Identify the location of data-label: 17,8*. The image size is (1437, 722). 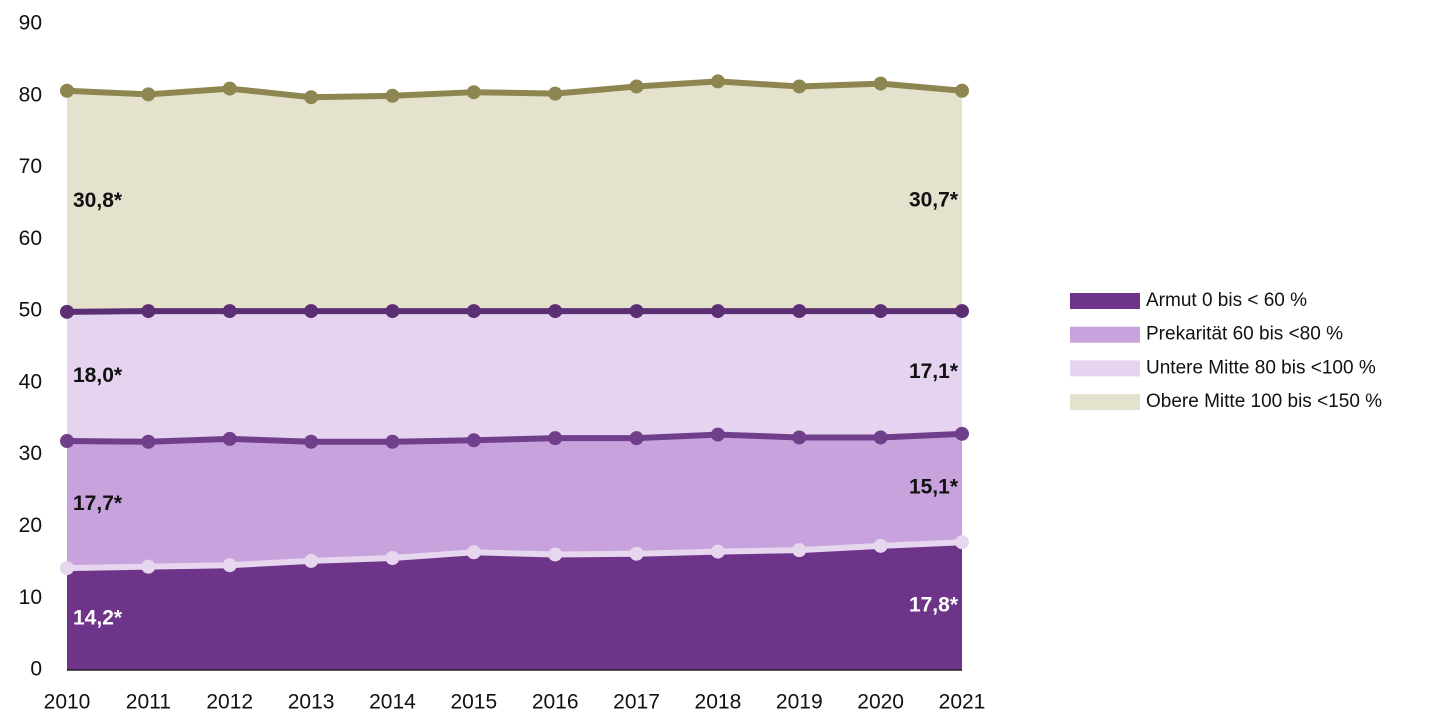
(934, 605).